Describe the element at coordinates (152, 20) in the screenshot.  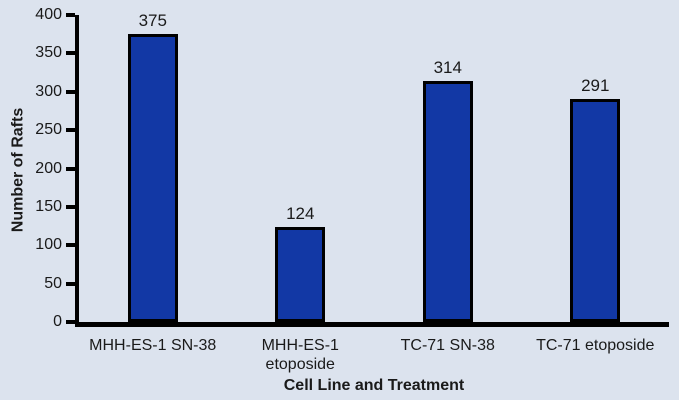
I see `bar-value-label: 375` at that location.